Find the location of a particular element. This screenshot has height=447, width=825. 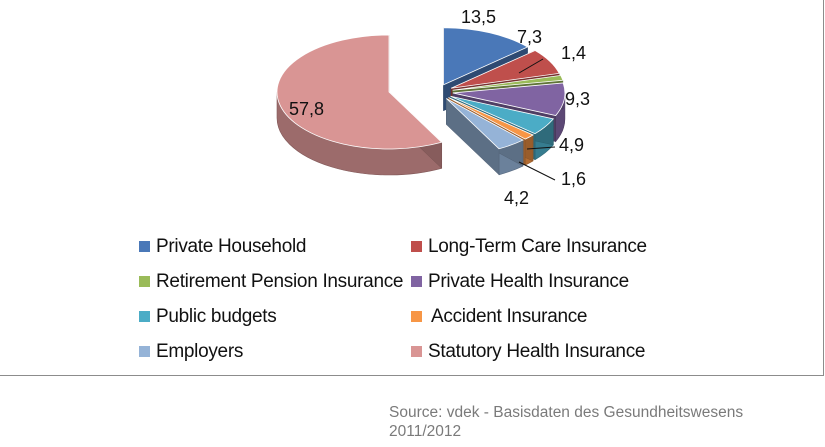

legend-item-retirement-pension: Retirement Pension Insurance is located at coordinates (275, 281).